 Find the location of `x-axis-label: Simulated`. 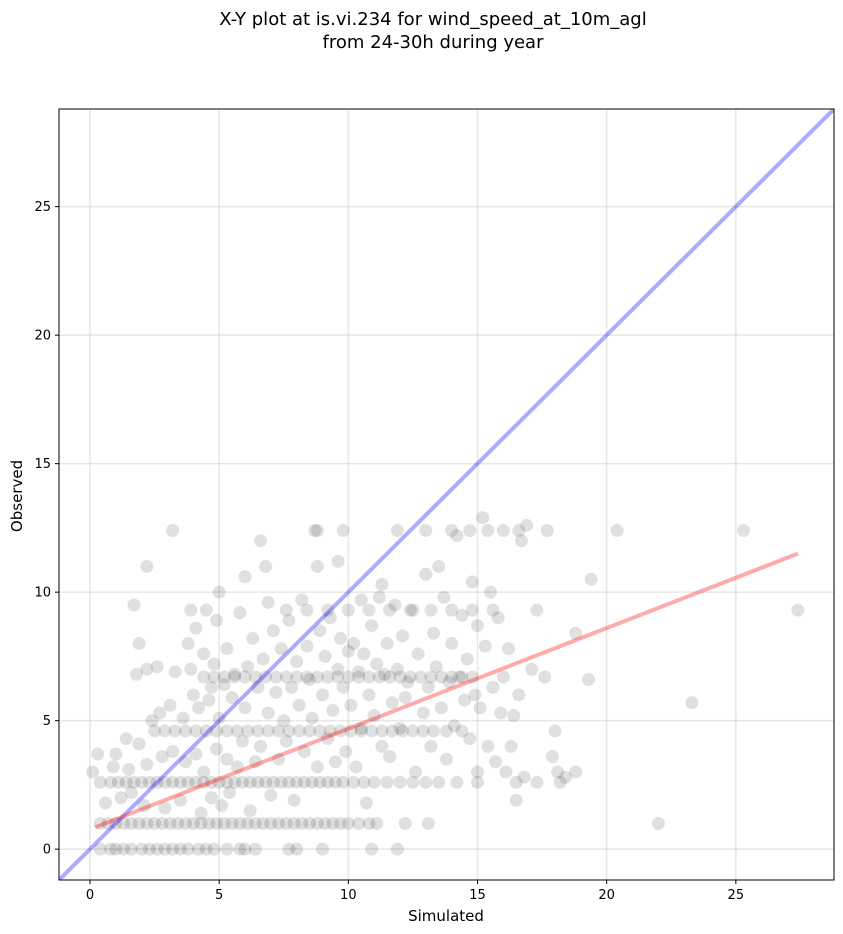

x-axis-label: Simulated is located at coordinates (446, 916).